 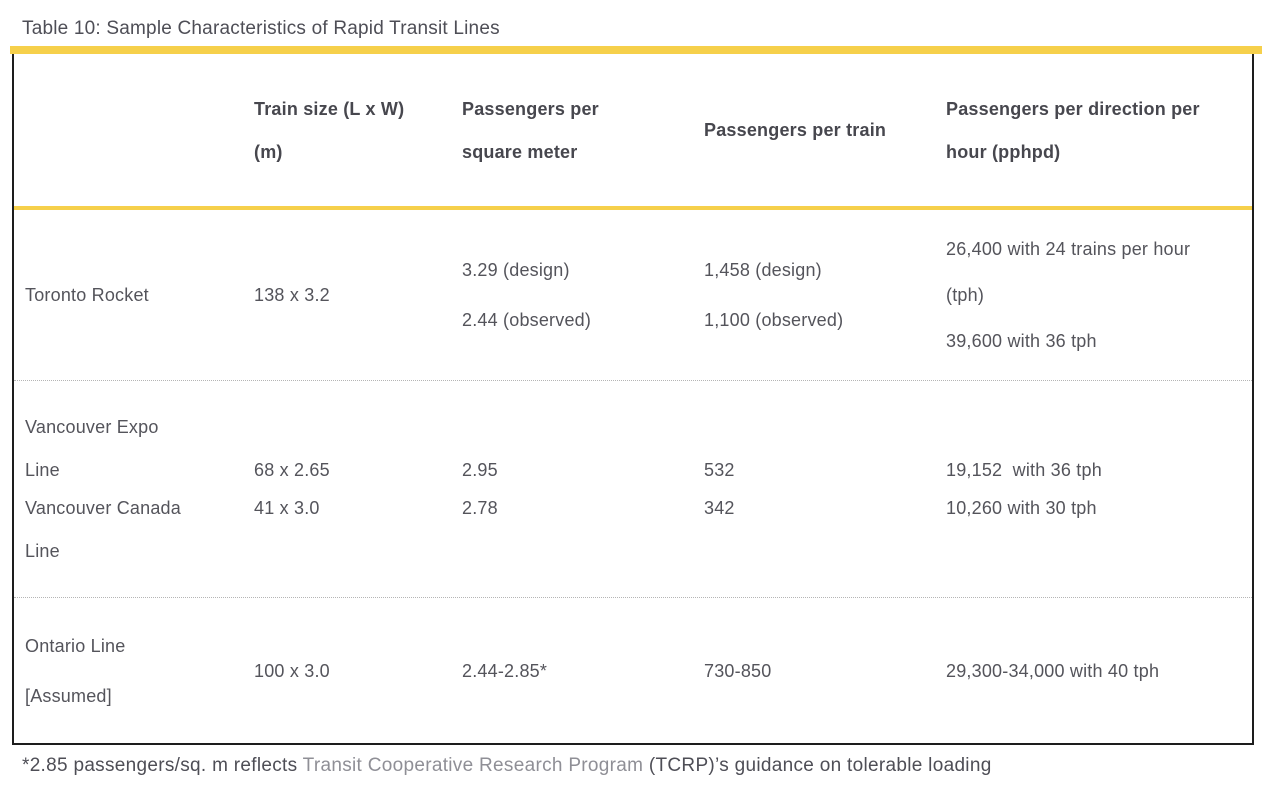 What do you see at coordinates (1024, 470) in the screenshot?
I see `cell-line: 19,152 with 36 tph` at bounding box center [1024, 470].